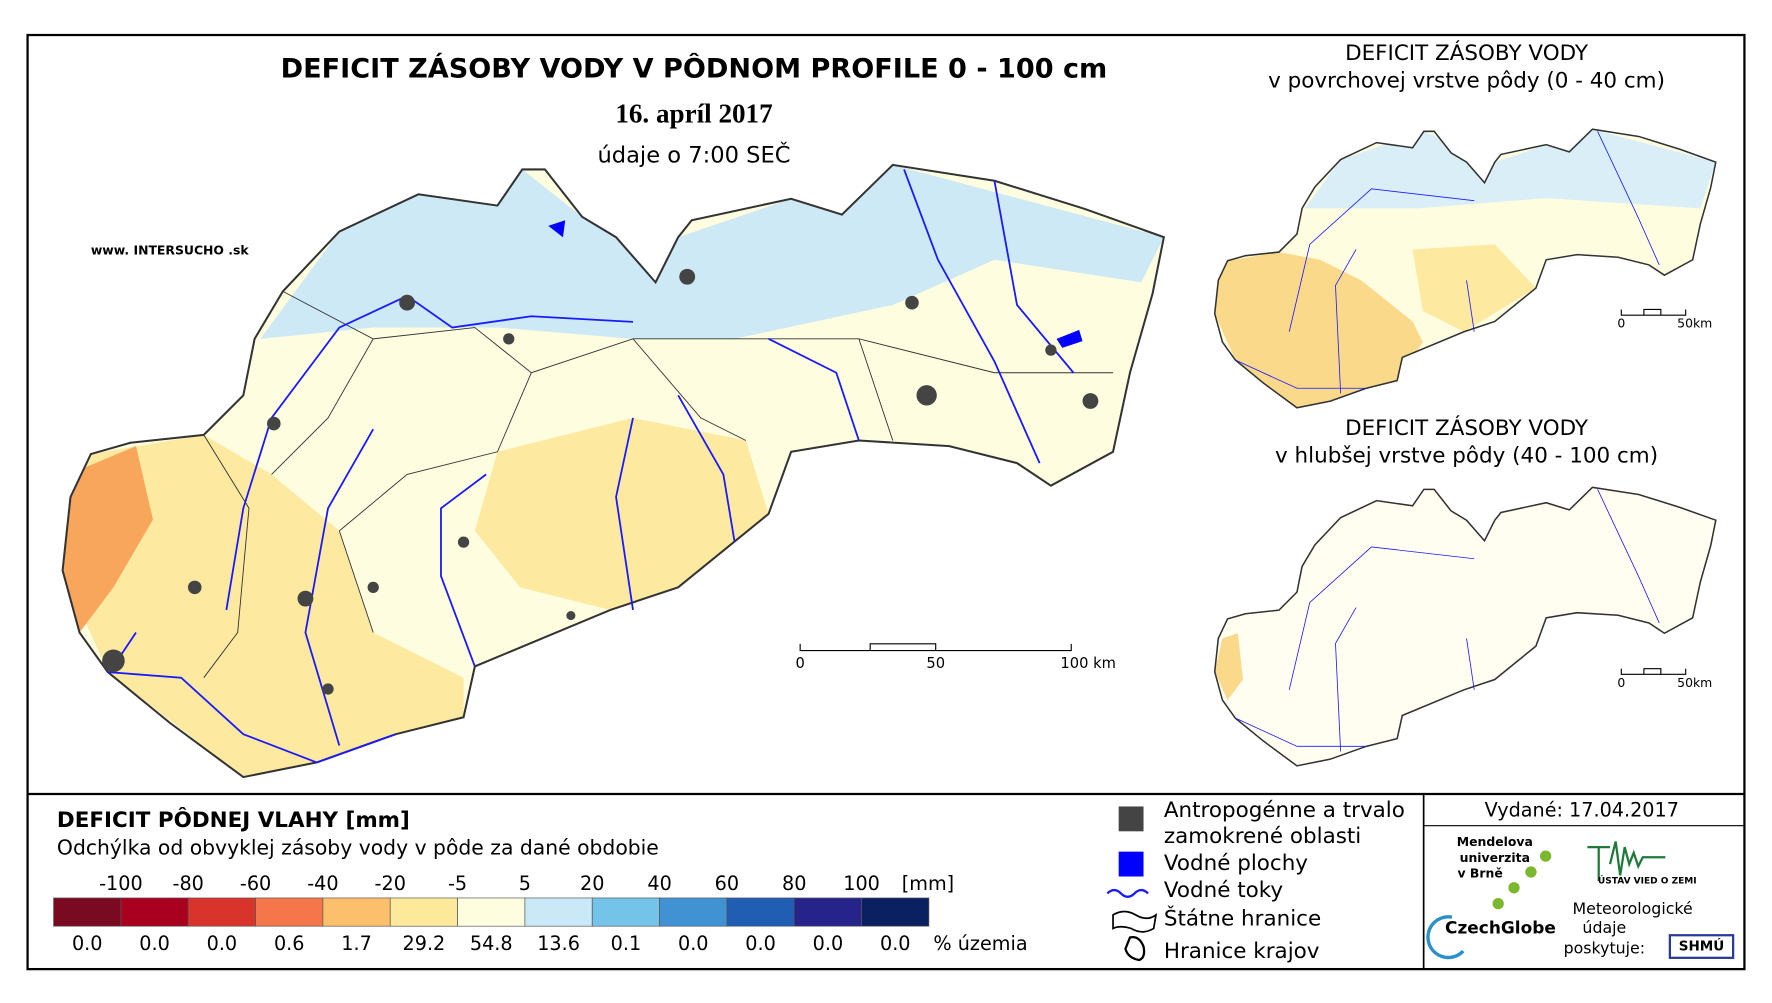 The image size is (1772, 1003). I want to click on top-inset-map, so click(1465, 268).